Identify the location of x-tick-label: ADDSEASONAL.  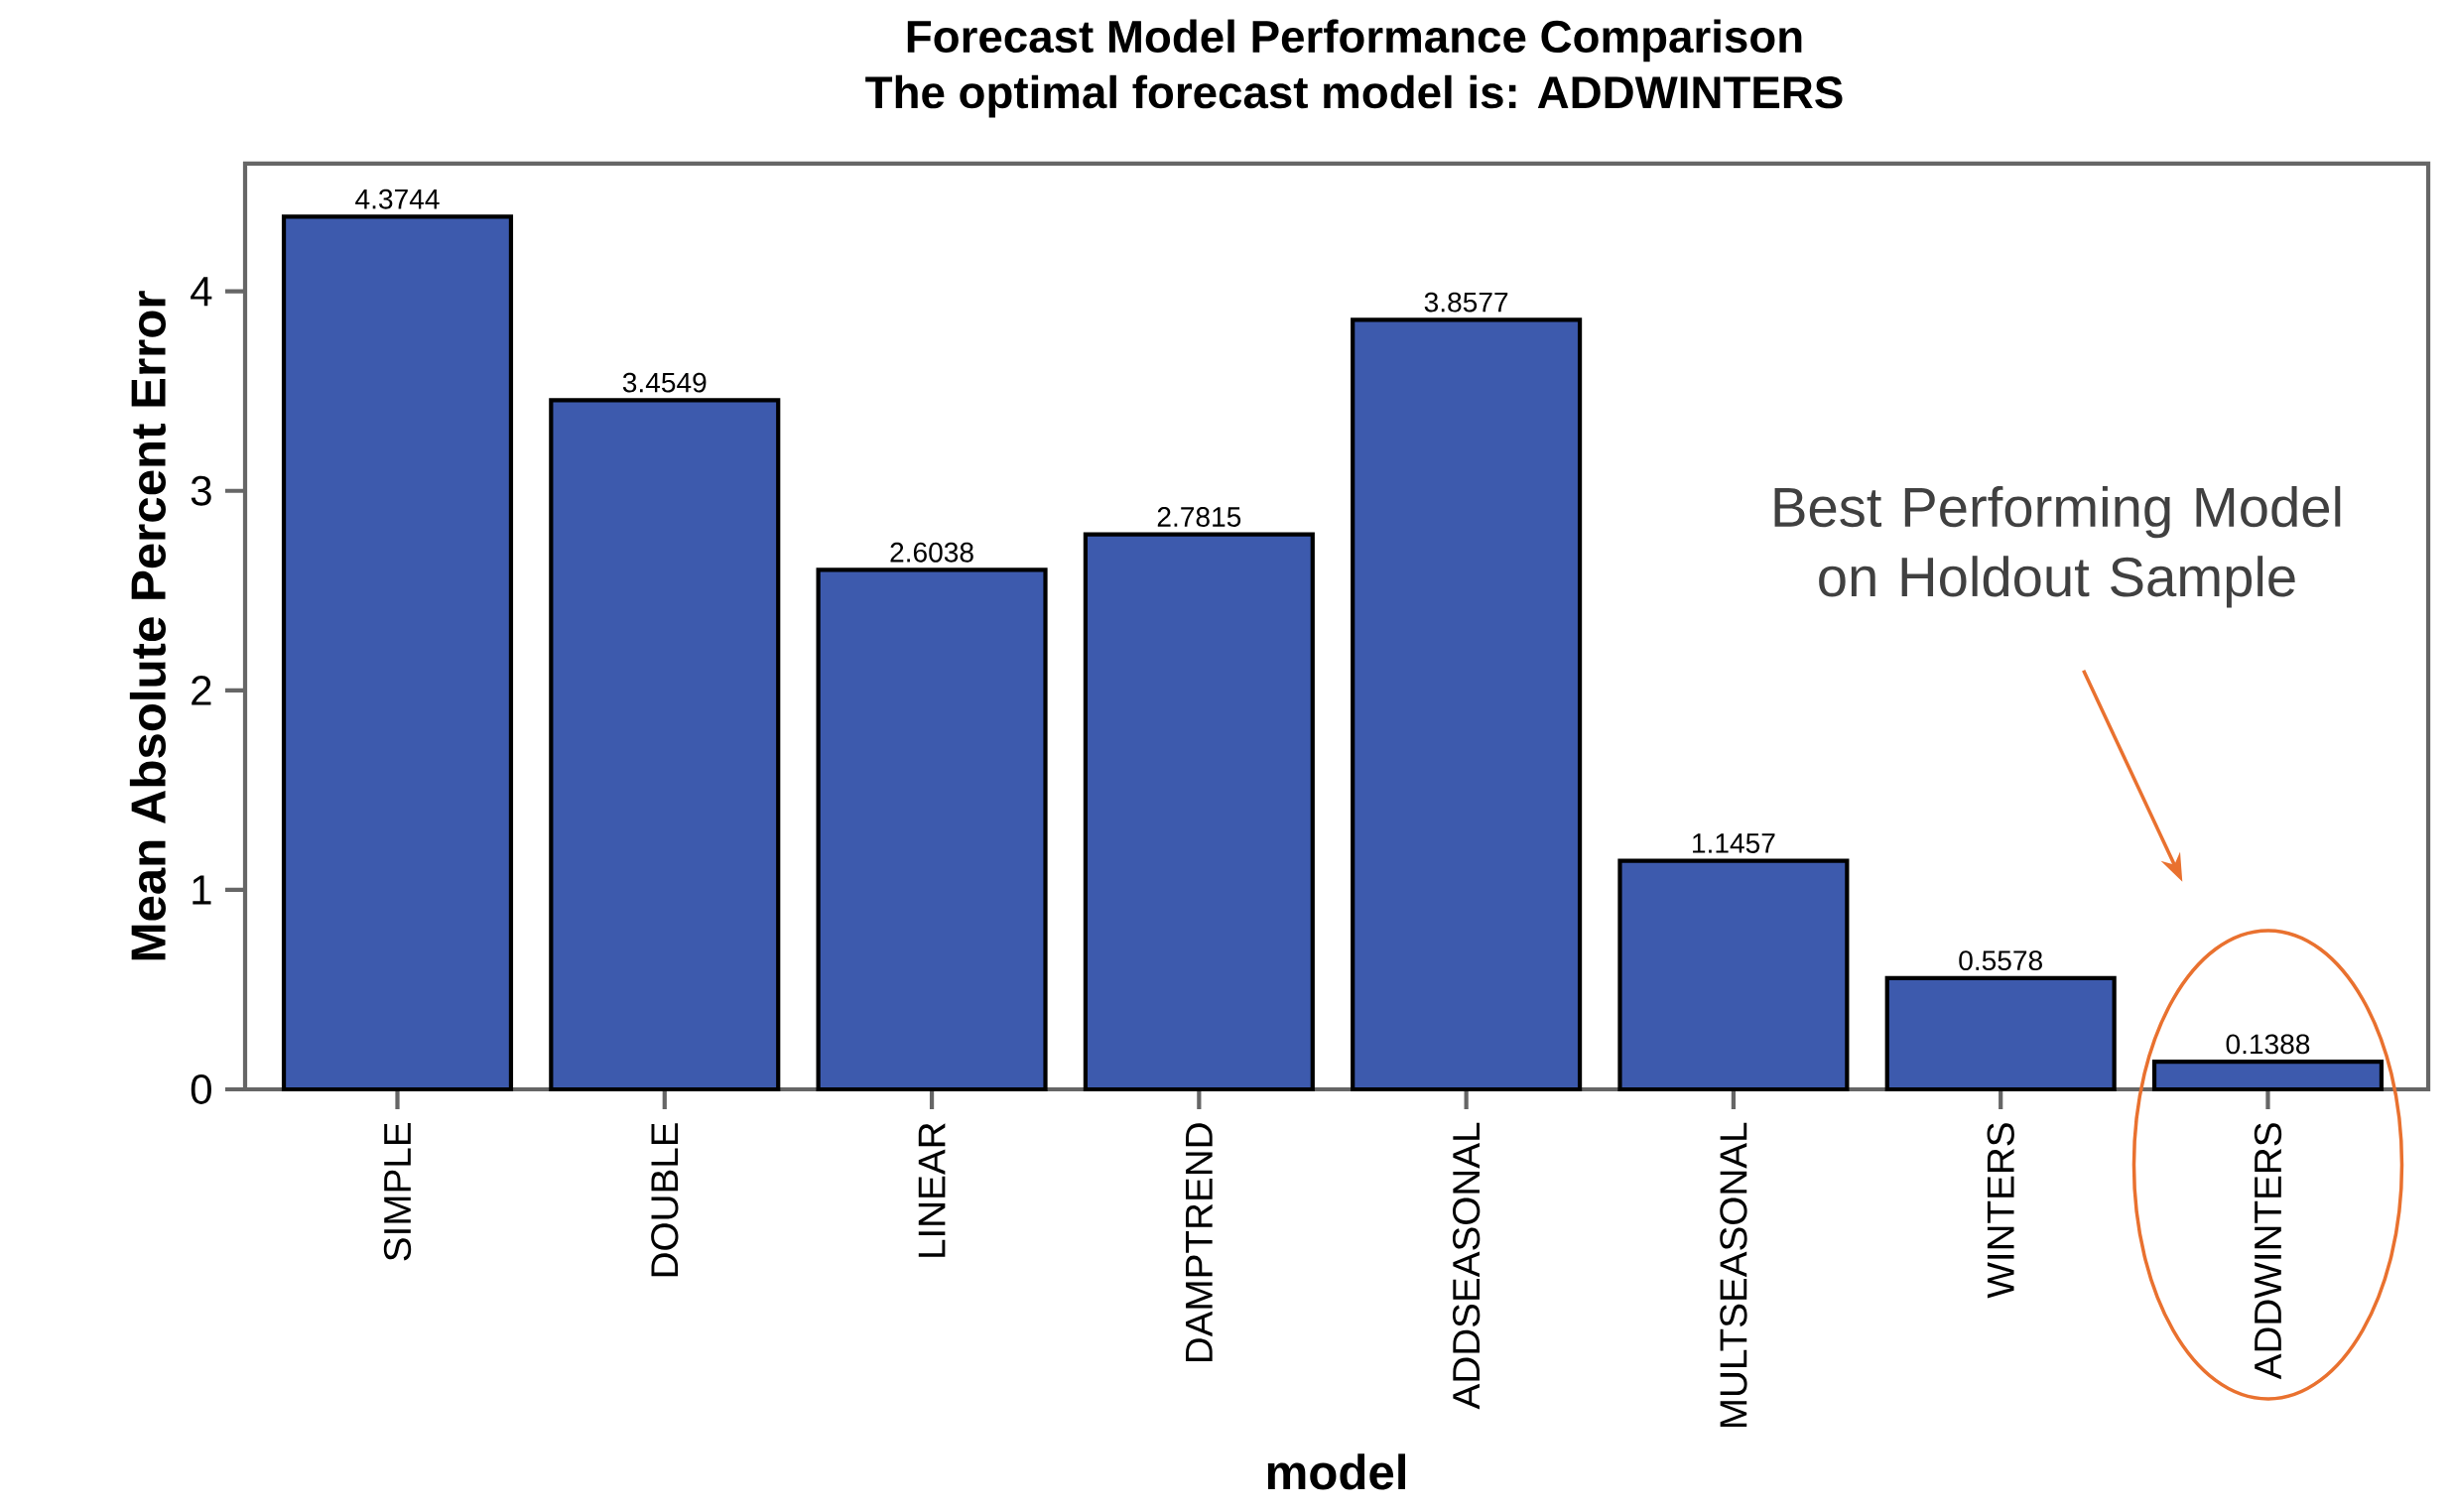
(1466, 1266).